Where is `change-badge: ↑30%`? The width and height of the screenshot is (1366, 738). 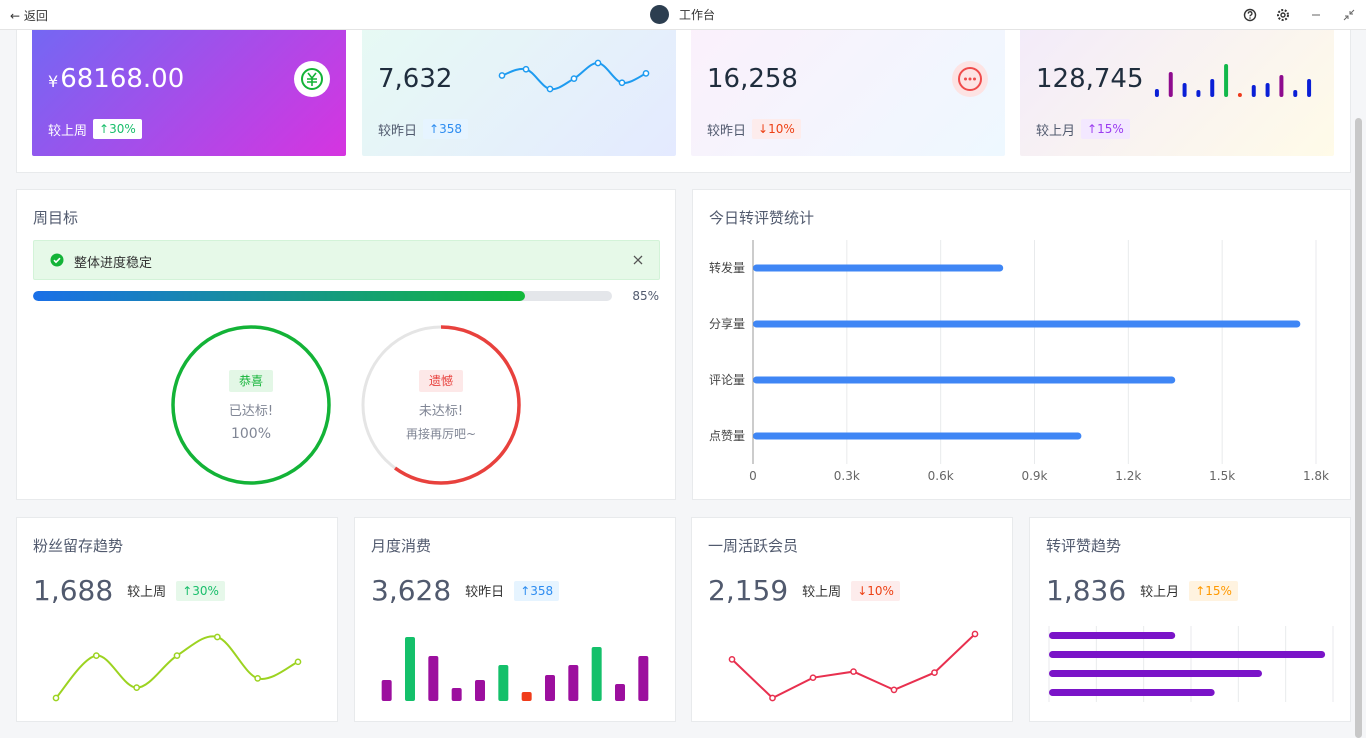
change-badge: ↑30% is located at coordinates (200, 590).